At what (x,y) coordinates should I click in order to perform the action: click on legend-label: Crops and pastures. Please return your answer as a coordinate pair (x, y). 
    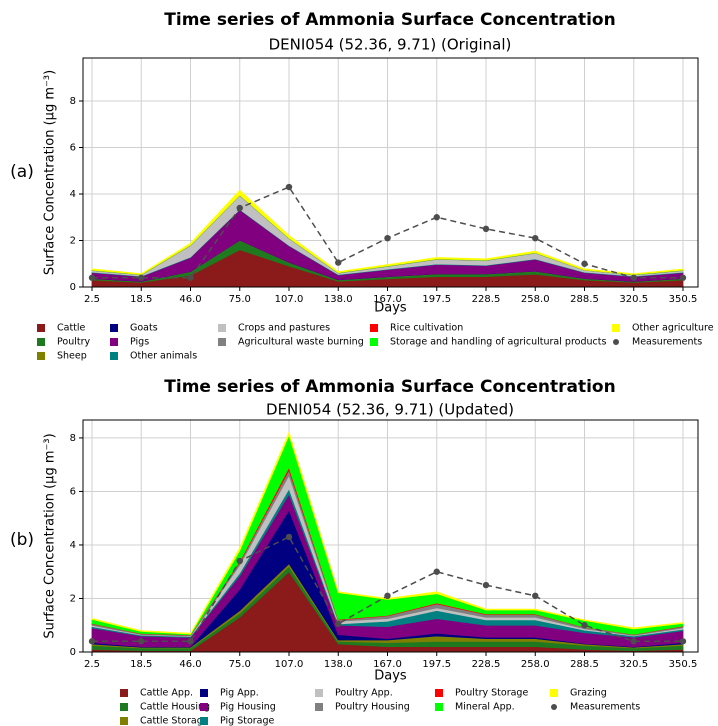
    Looking at the image, I should click on (284, 328).